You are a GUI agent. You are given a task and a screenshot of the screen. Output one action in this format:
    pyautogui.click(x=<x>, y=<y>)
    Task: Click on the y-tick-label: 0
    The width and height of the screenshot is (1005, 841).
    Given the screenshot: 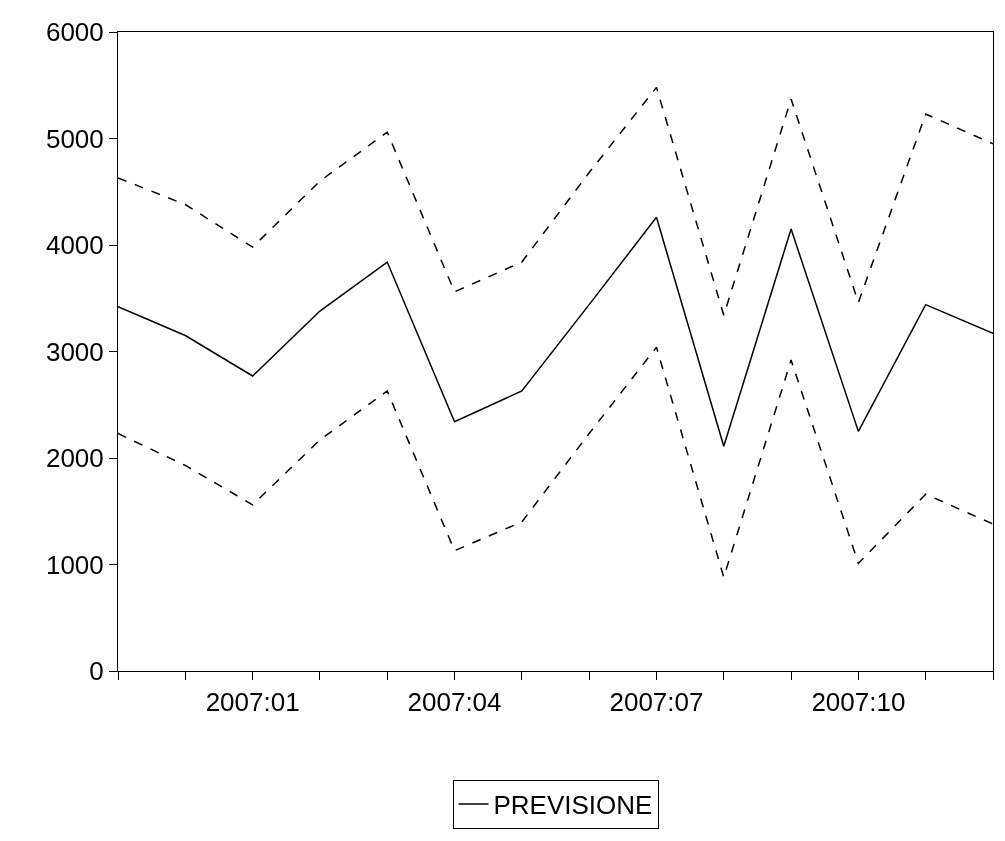 What is the action you would take?
    pyautogui.click(x=96, y=671)
    